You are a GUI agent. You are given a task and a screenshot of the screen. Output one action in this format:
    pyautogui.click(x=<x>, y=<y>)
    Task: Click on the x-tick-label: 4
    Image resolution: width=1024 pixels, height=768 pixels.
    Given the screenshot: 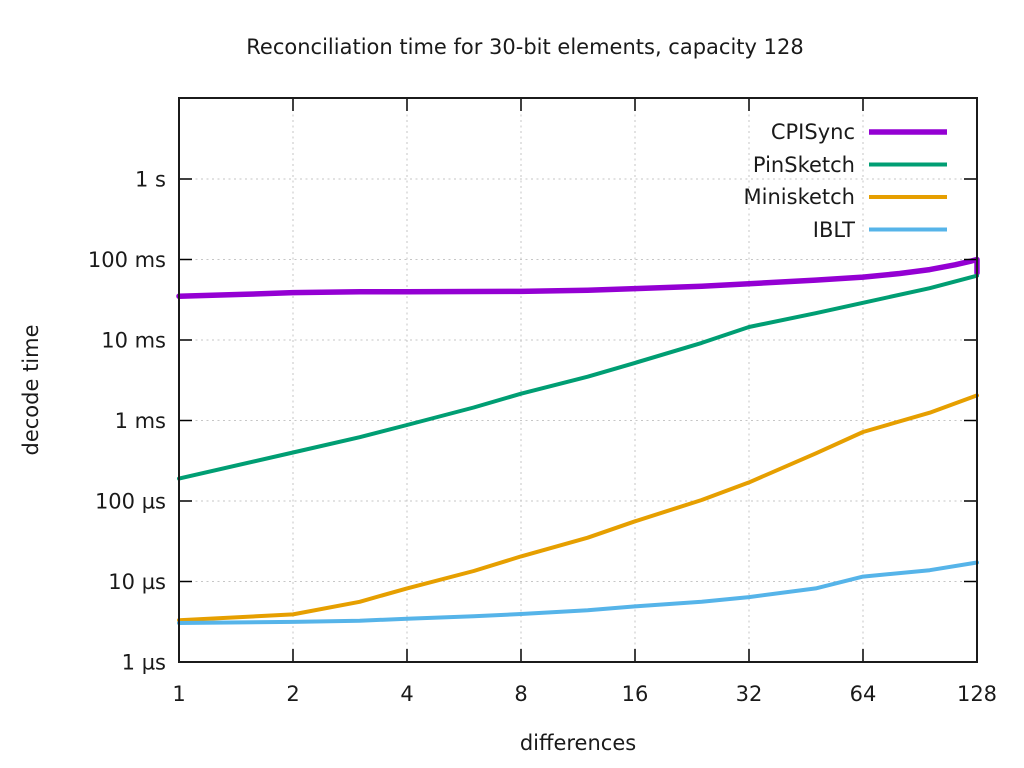 What is the action you would take?
    pyautogui.click(x=406, y=694)
    